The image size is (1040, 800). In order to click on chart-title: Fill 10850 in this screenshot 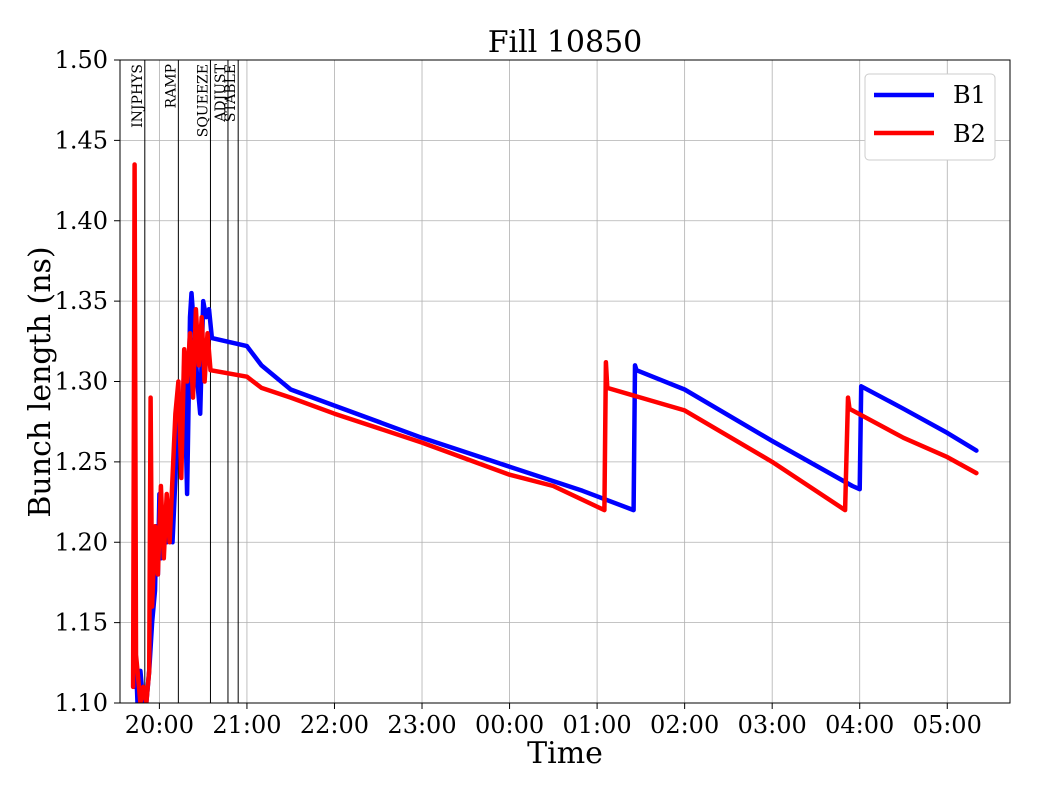, I will do `click(565, 42)`.